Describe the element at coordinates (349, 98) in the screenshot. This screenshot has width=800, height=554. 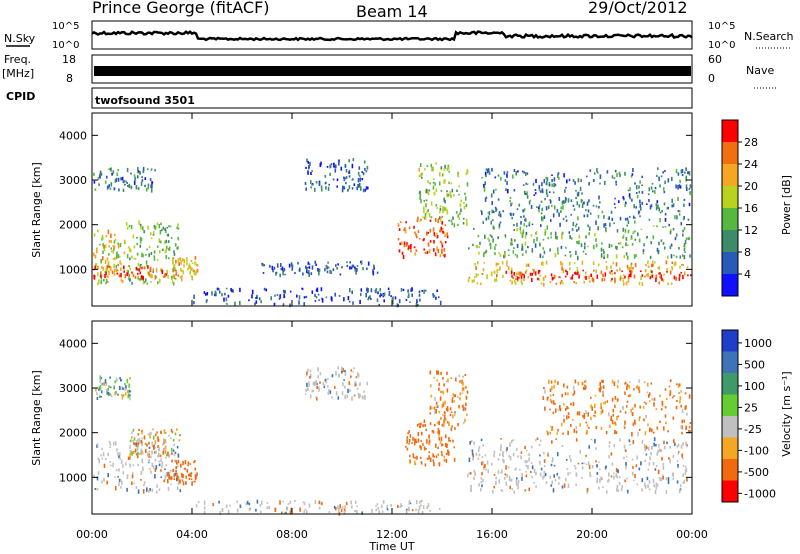
I see `cpid-strip: CPID twofsound 3501` at that location.